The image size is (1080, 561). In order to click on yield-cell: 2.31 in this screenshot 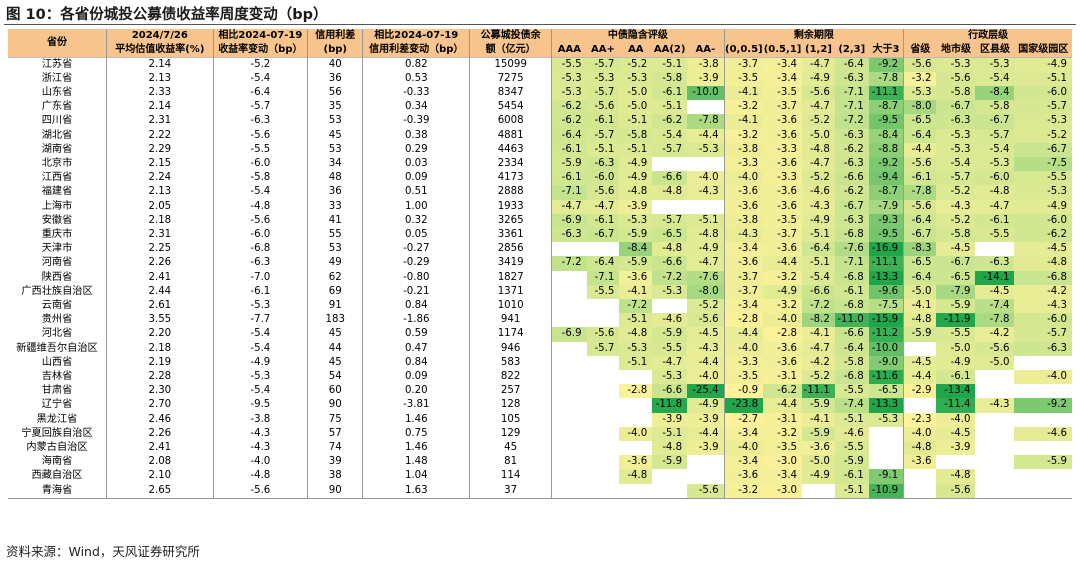, I will do `click(160, 121)`.